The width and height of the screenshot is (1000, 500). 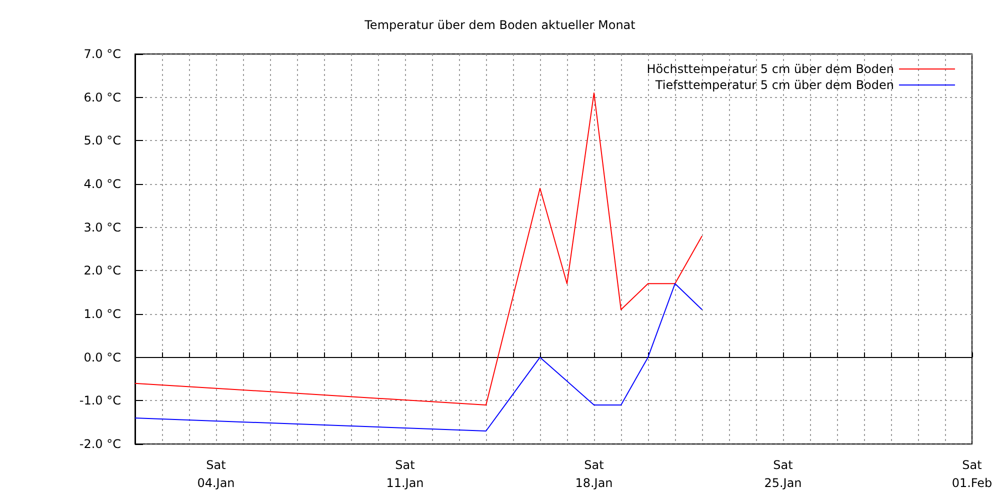 I want to click on legend-label: Höchsttemperatur 5 cm über dem Boden, so click(x=770, y=69).